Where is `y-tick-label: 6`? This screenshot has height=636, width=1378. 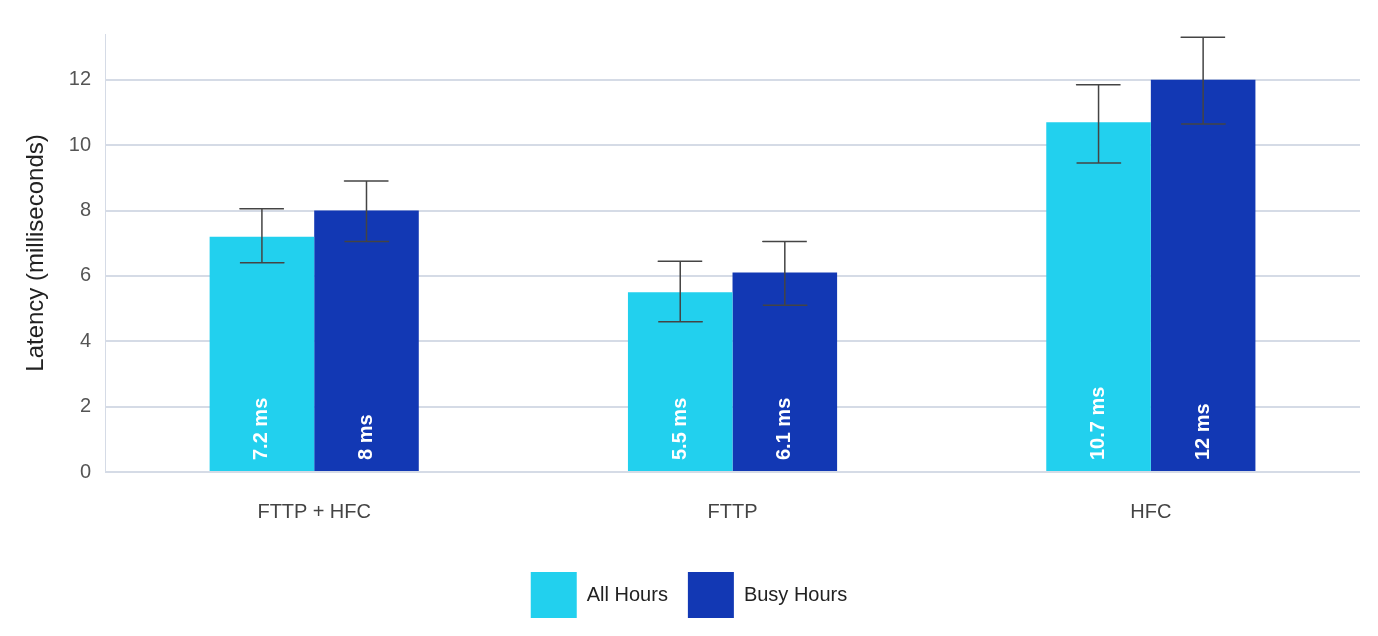 y-tick-label: 6 is located at coordinates (85, 274).